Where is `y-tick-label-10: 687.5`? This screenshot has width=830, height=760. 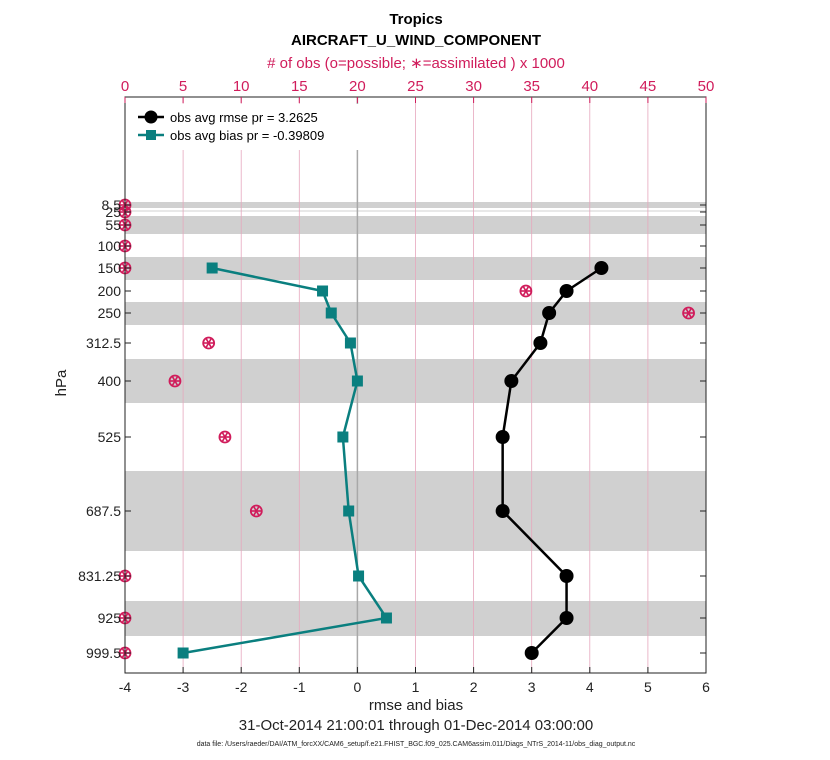 y-tick-label-10: 687.5 is located at coordinates (103, 511).